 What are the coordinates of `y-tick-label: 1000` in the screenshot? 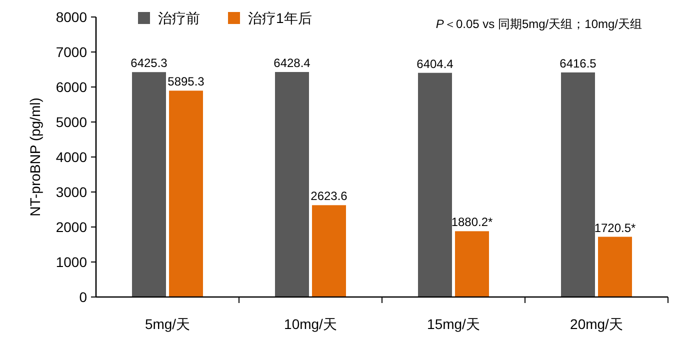 It's located at (72, 262).